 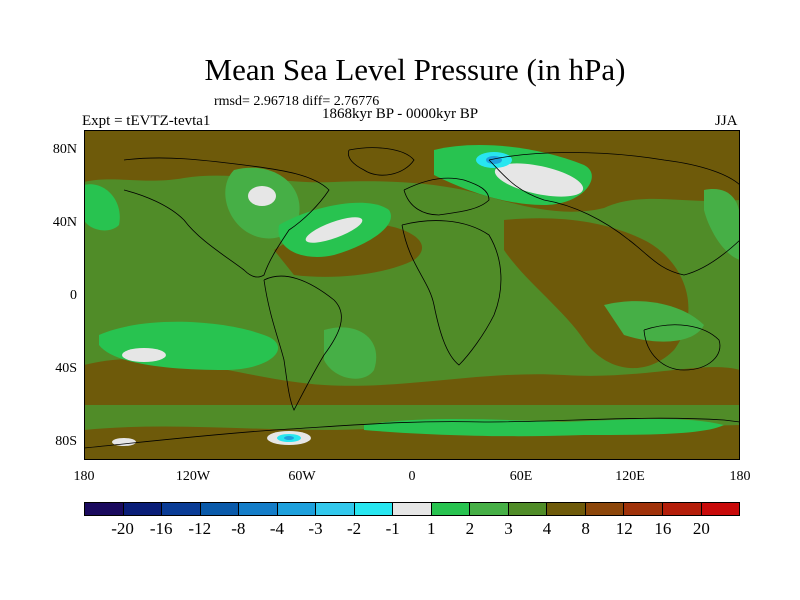 What do you see at coordinates (630, 476) in the screenshot?
I see `lon-label-120e: 120E` at bounding box center [630, 476].